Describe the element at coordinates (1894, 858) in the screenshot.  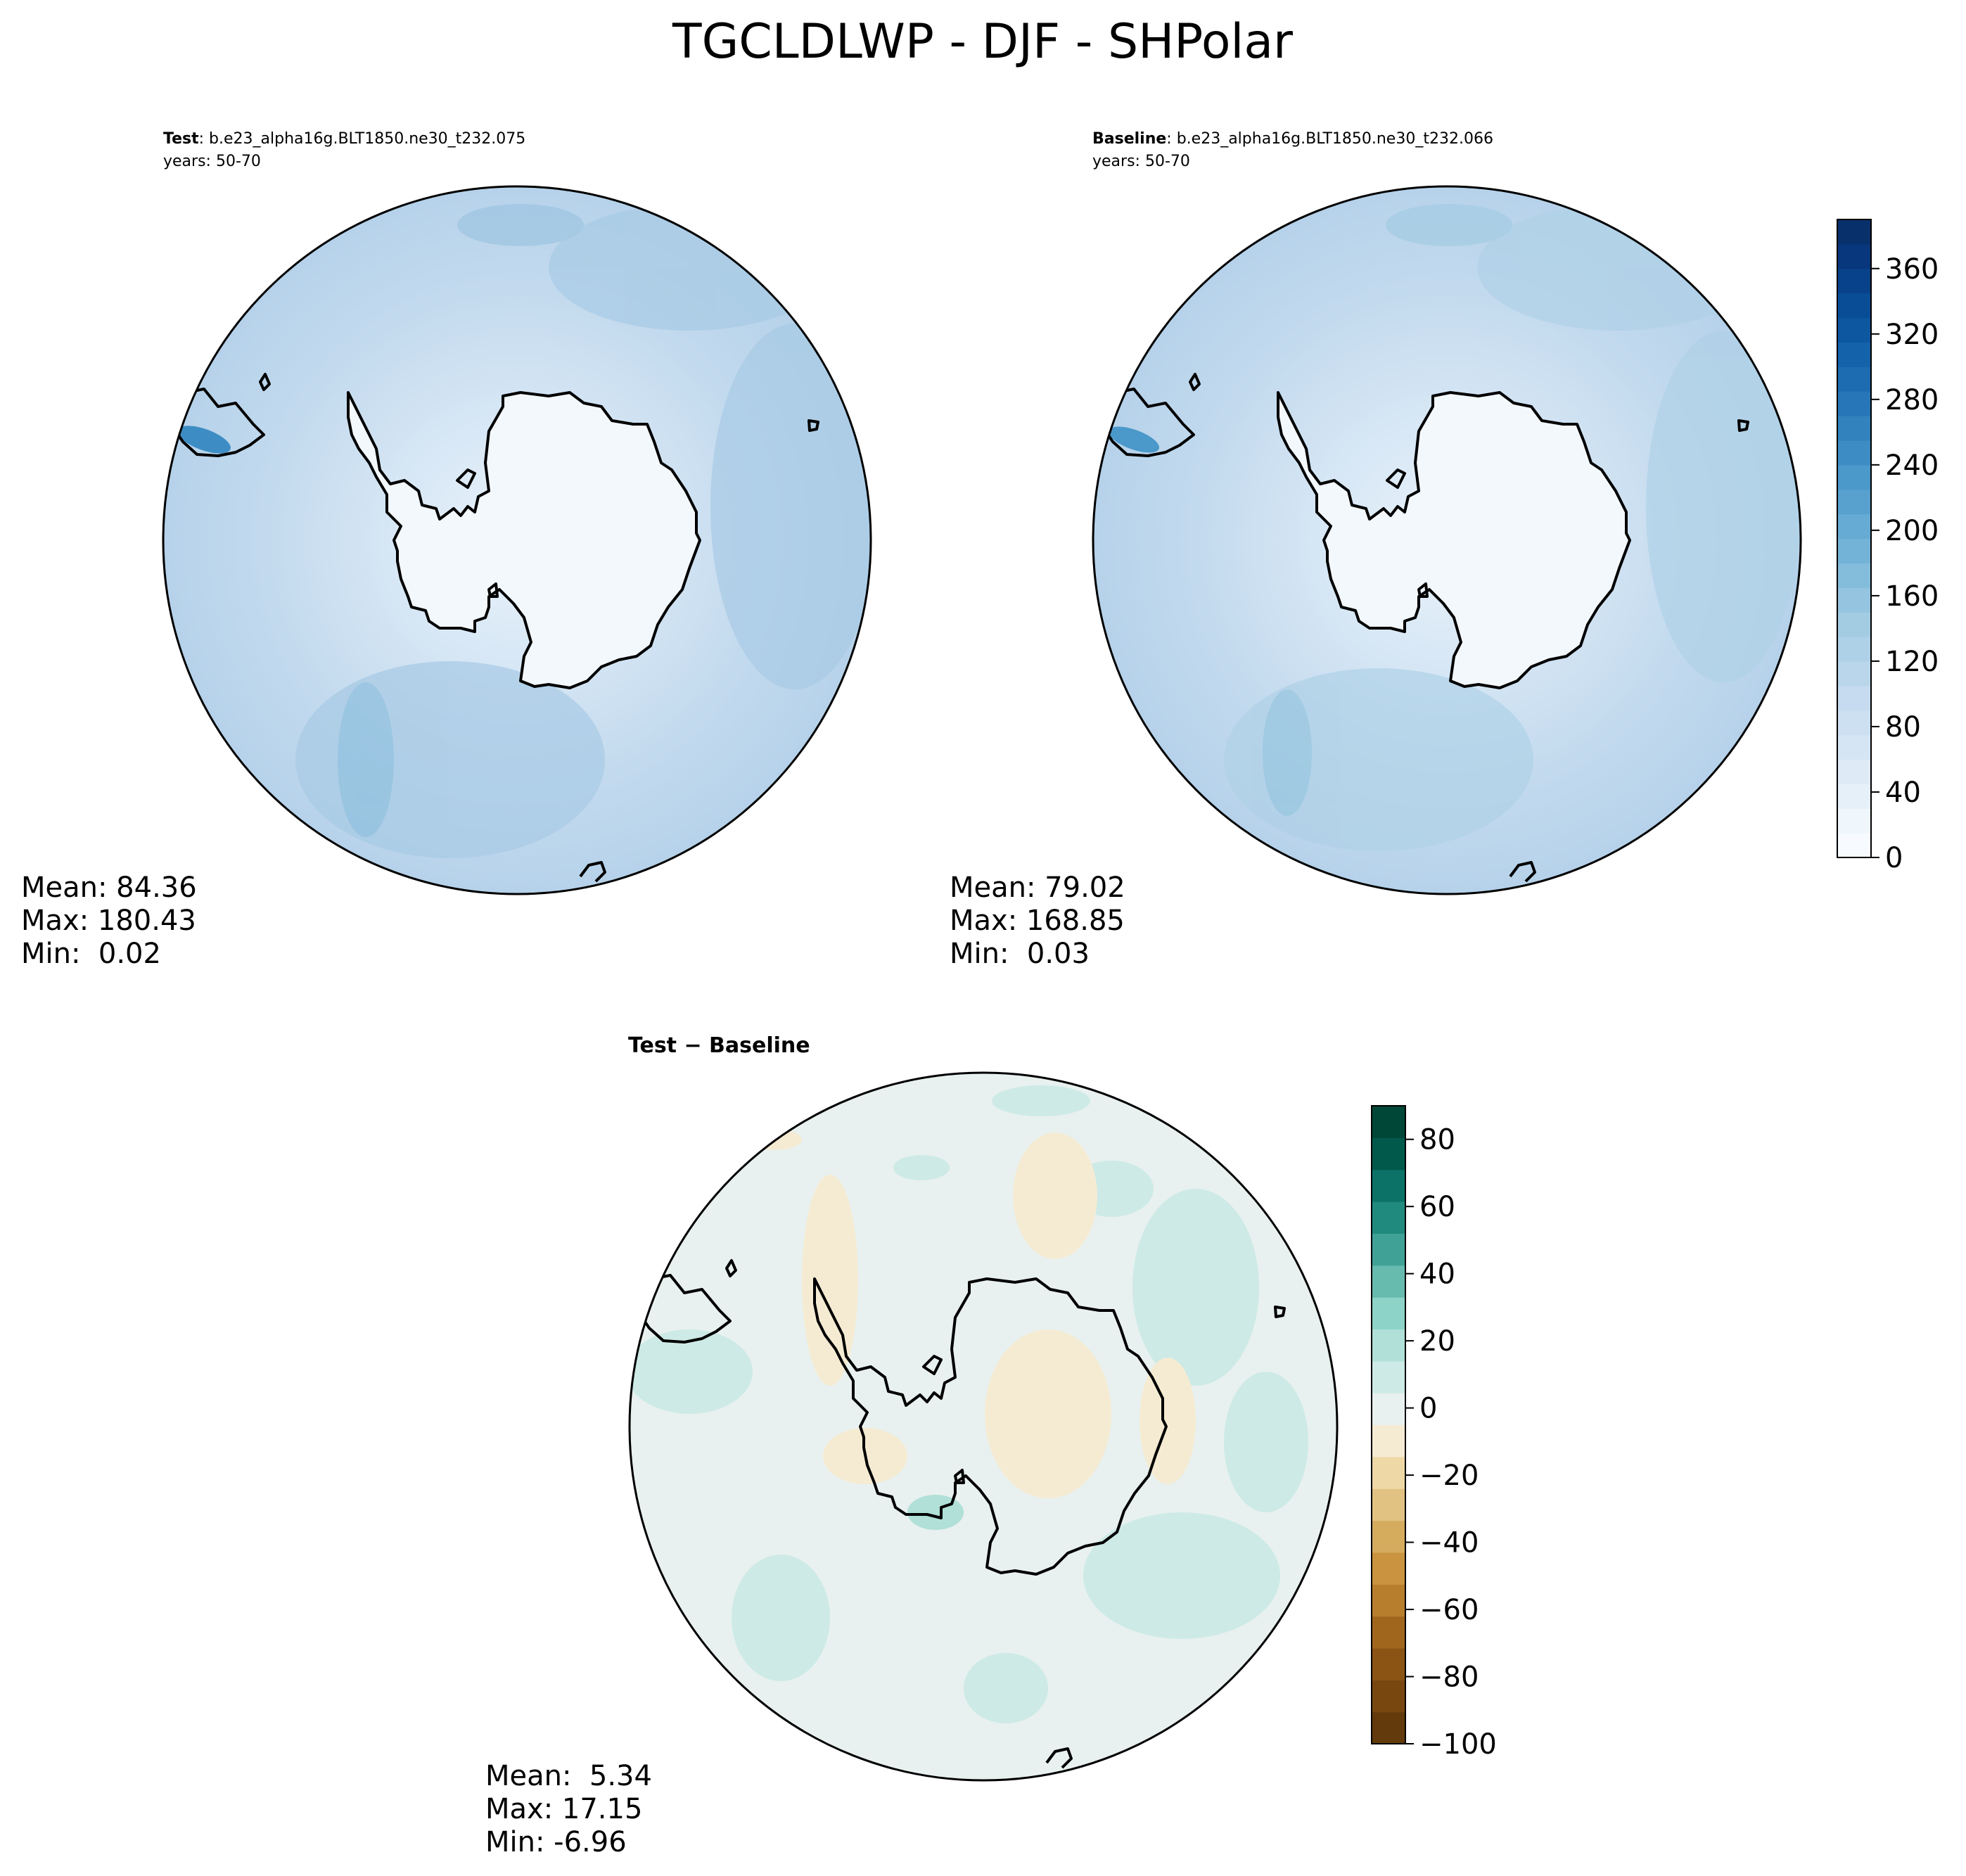
I see `colorbar-main-tick-label: 0` at that location.